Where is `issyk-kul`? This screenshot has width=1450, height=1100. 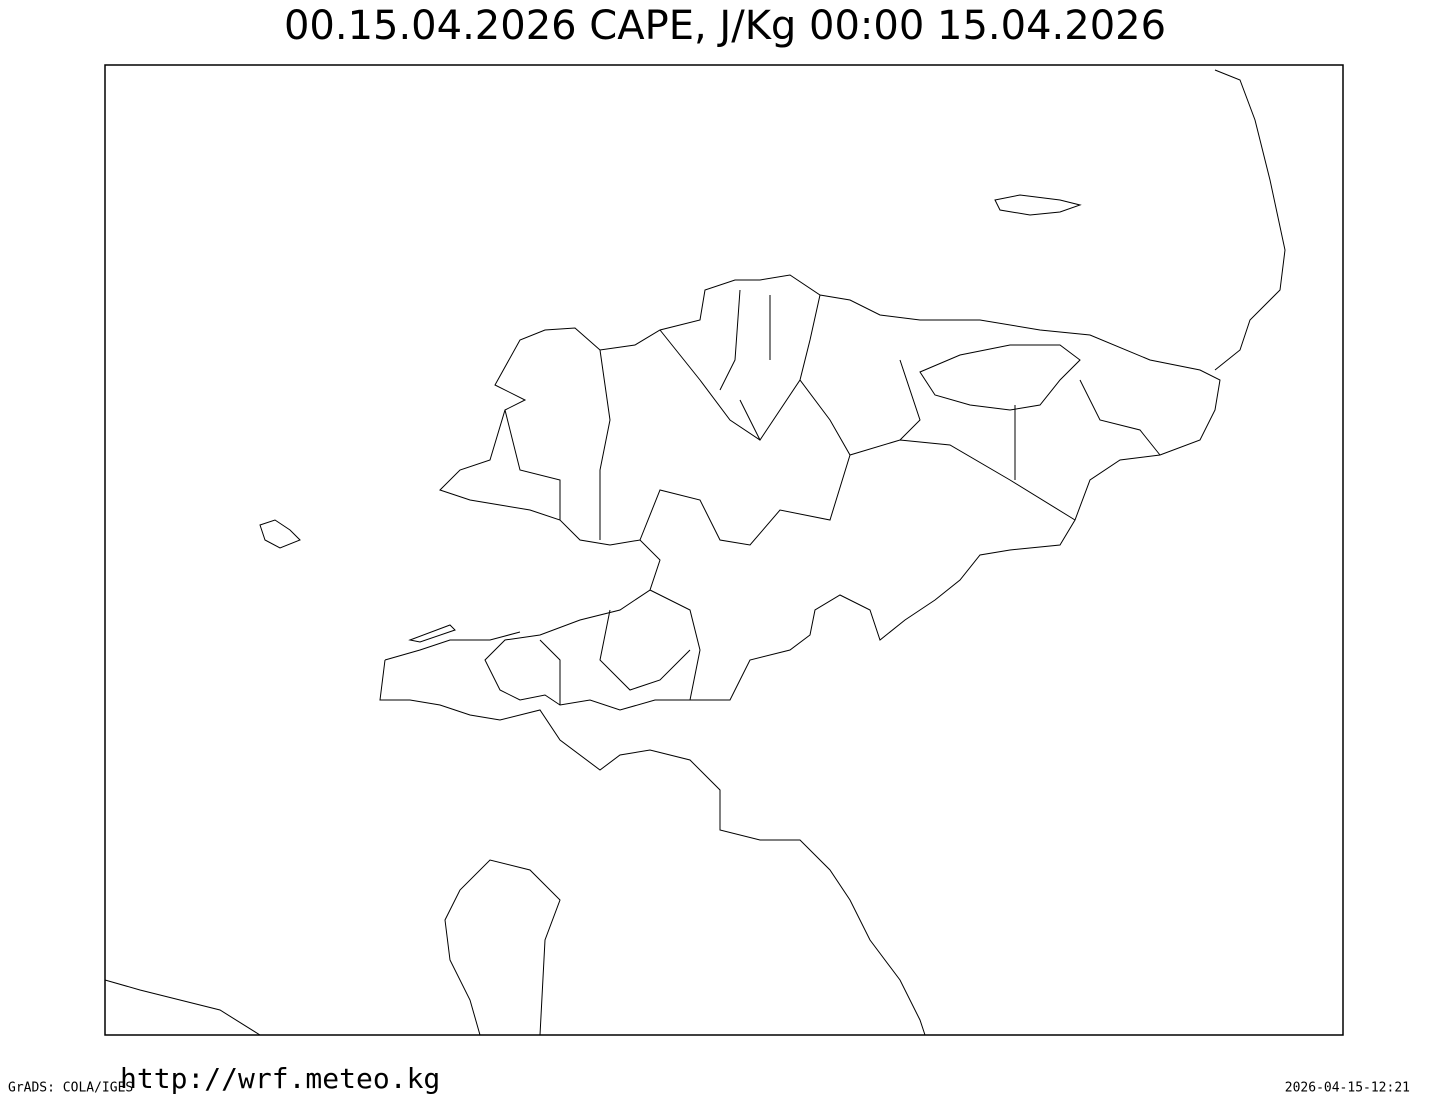 issyk-kul is located at coordinates (1000, 377).